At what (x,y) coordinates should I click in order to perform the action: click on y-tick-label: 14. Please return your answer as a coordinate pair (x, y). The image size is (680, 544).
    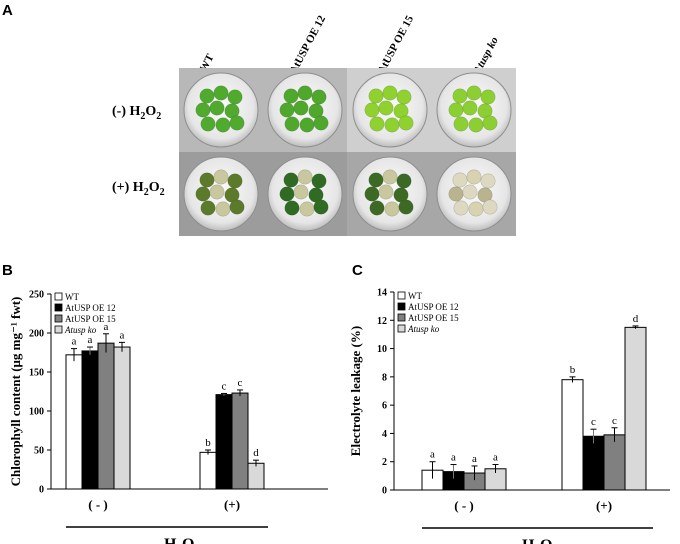
    Looking at the image, I should click on (382, 293).